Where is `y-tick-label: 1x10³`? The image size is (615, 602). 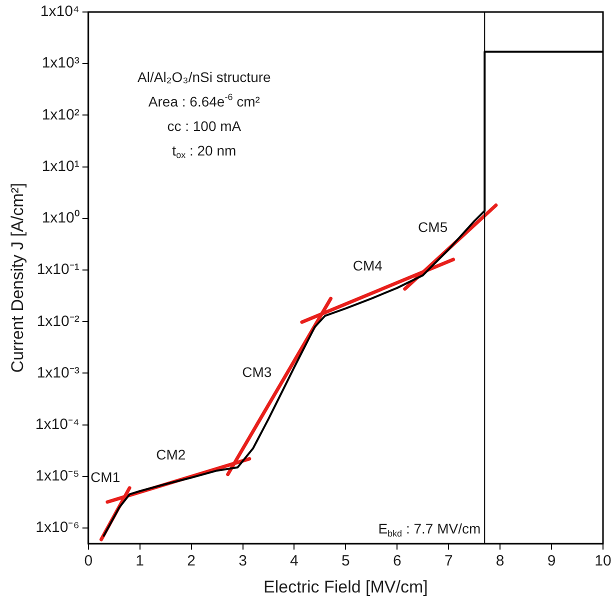
y-tick-label: 1x10³ is located at coordinates (61, 63).